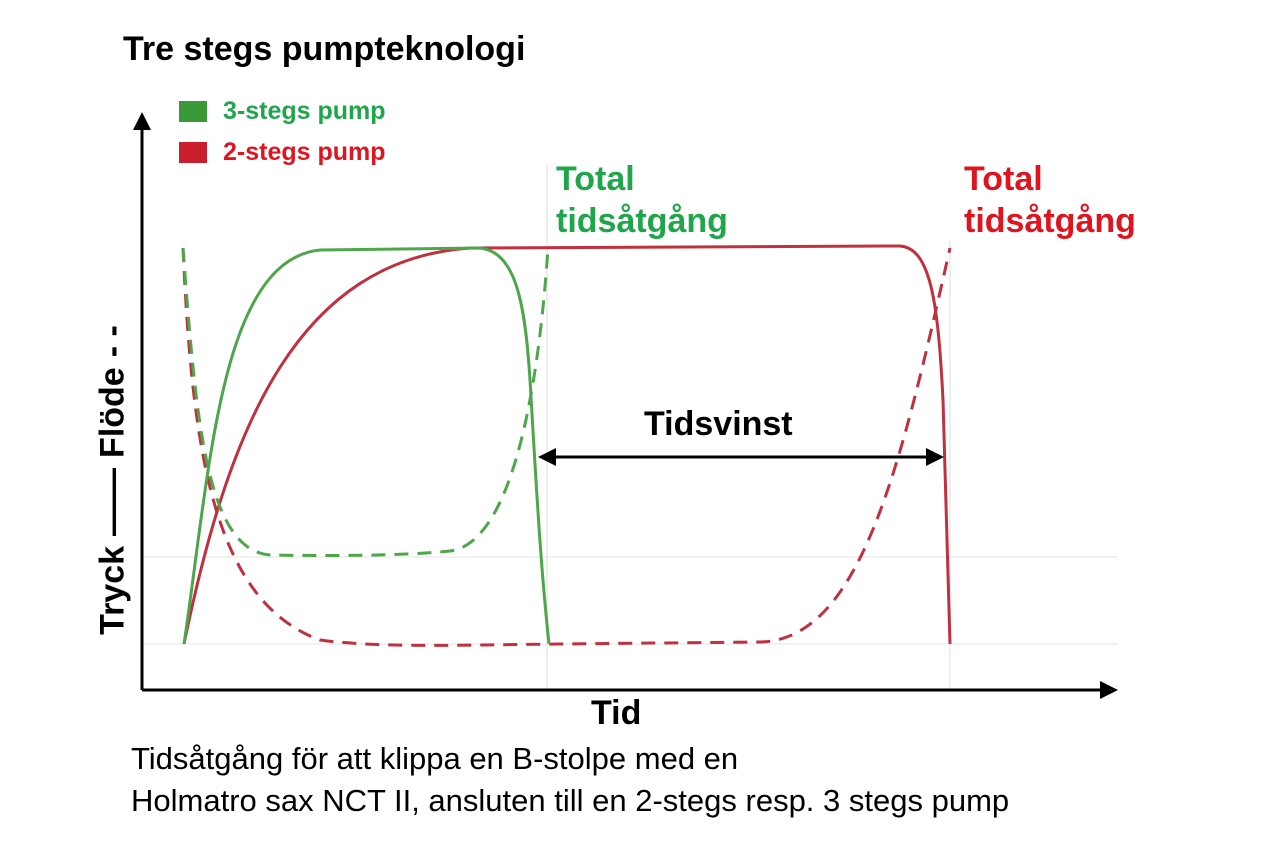 The image size is (1264, 843). I want to click on y-axis-label: Tryck —— Flöde - -, so click(113, 475).